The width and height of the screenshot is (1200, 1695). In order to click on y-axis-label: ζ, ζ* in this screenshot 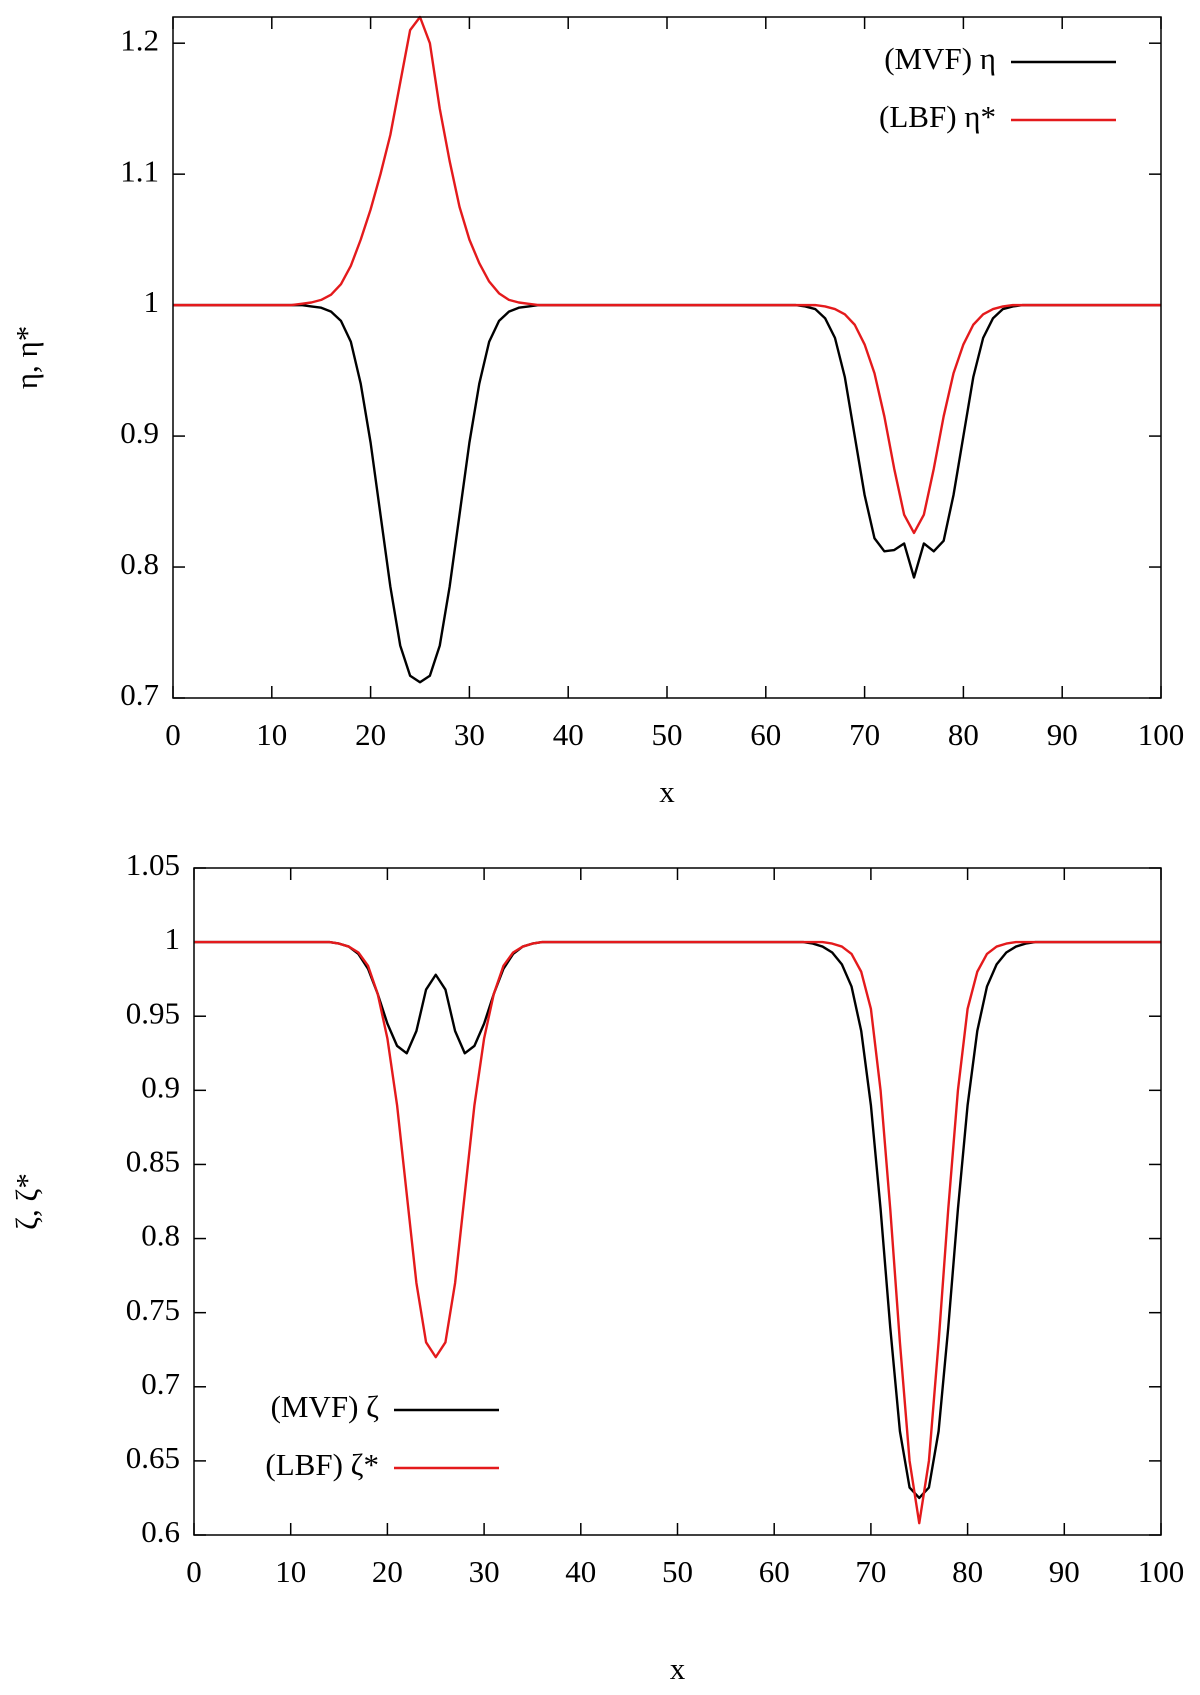, I will do `click(26, 1201)`.